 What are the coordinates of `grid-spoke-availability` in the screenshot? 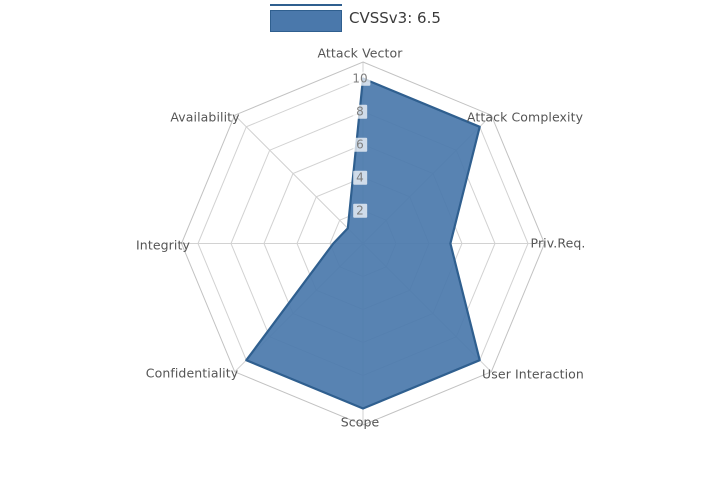 It's located at (299, 179).